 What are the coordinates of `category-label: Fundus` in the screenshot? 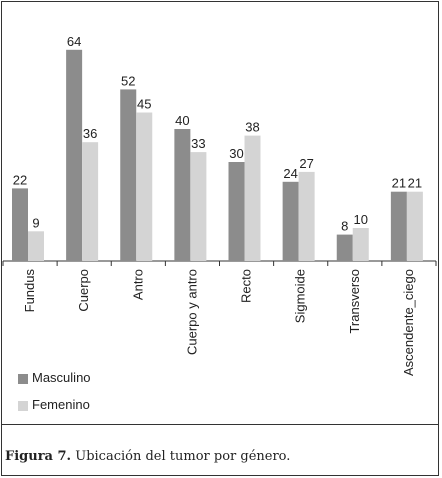 It's located at (29, 291).